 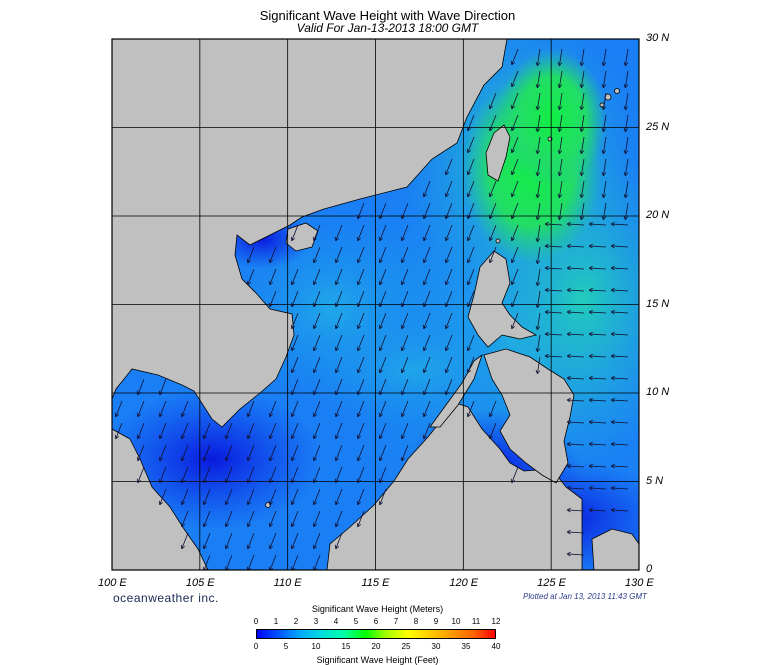 I want to click on colorbar-tick-feet: 35, so click(x=466, y=646).